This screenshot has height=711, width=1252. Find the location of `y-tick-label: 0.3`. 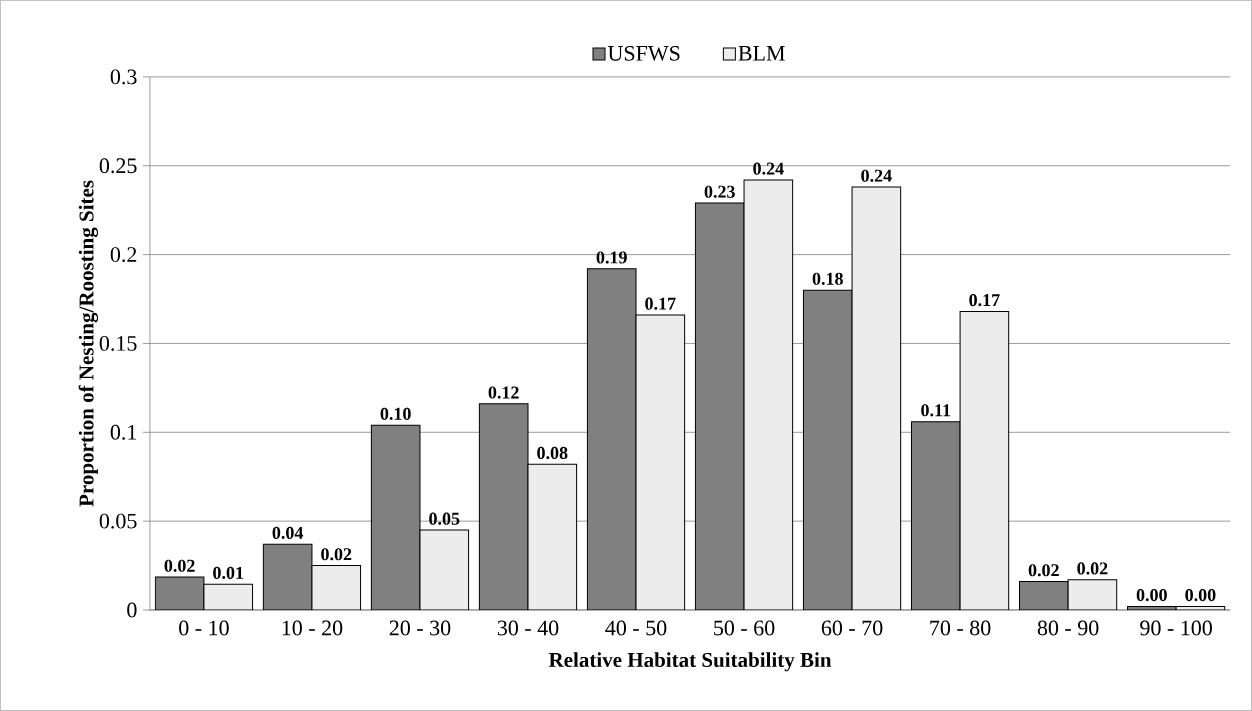

y-tick-label: 0.3 is located at coordinates (123, 77).